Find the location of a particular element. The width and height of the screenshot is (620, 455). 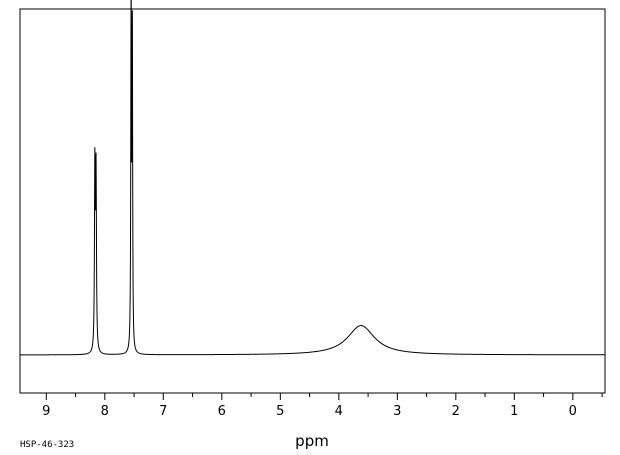

tick-label: 0 is located at coordinates (573, 411).